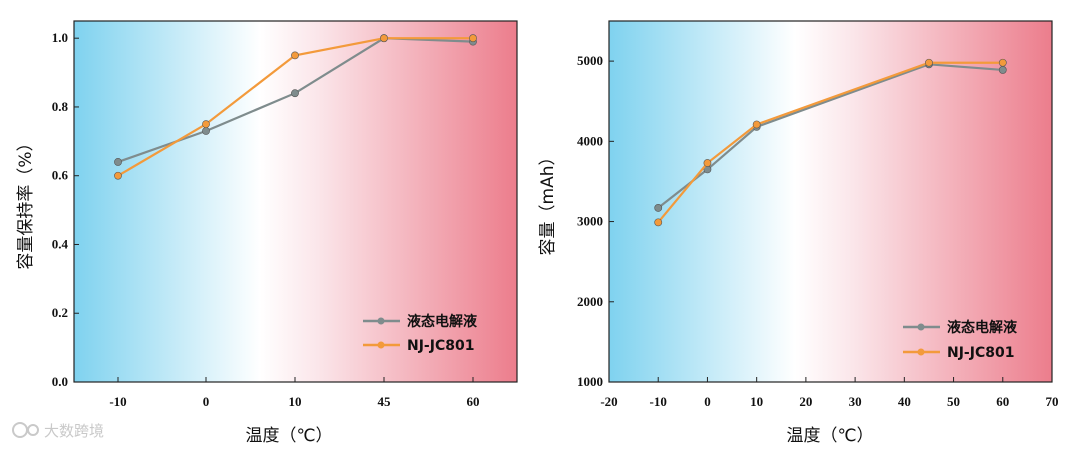 This screenshot has height=451, width=1080. Describe the element at coordinates (590, 221) in the screenshot. I see `y-tick-label: 3000` at that location.